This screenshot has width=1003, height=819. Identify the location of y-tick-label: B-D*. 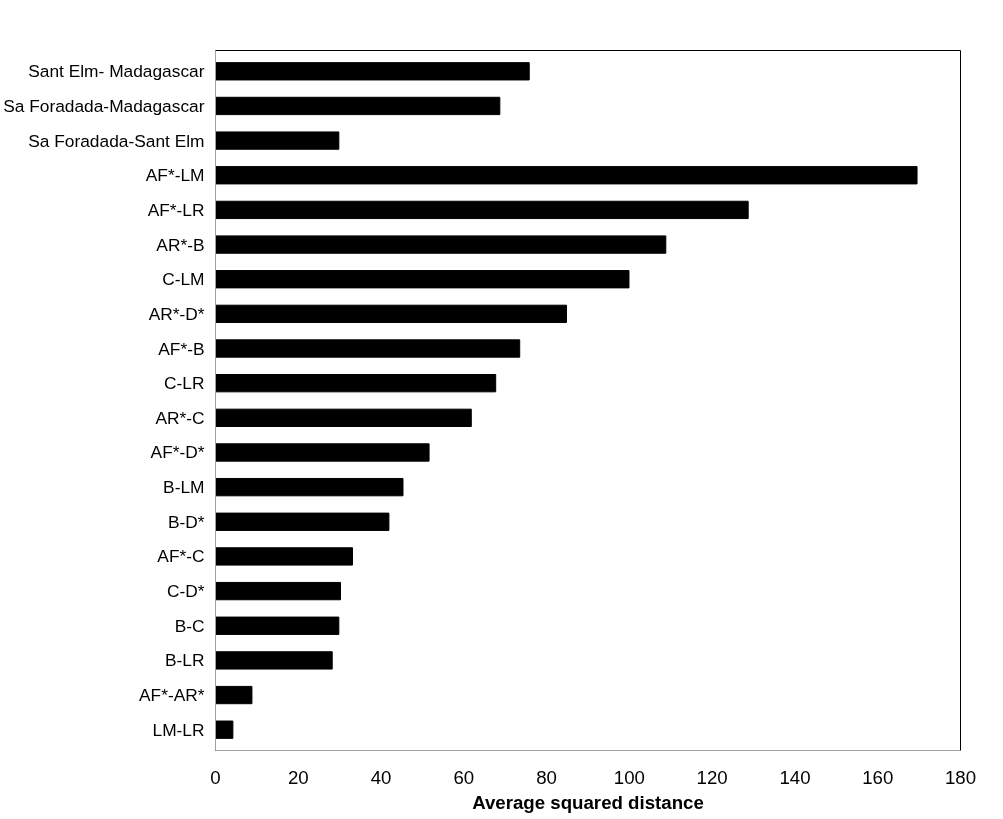
(186, 521).